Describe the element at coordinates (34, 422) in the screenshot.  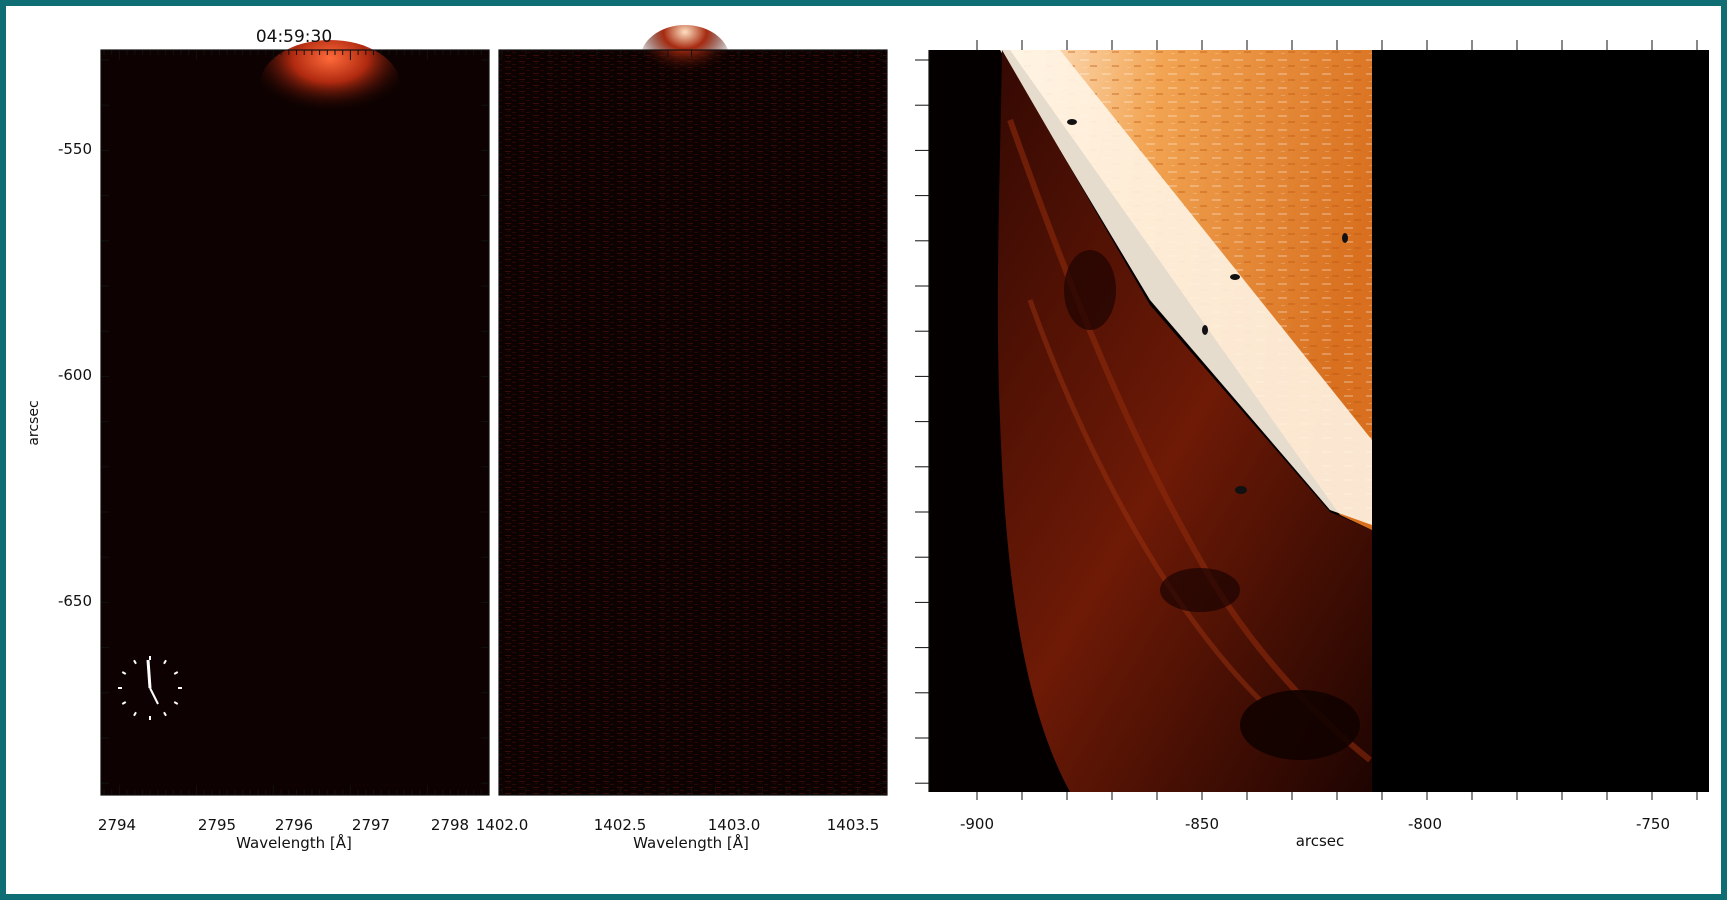
I see `mg-ylabel: arcsec` at that location.